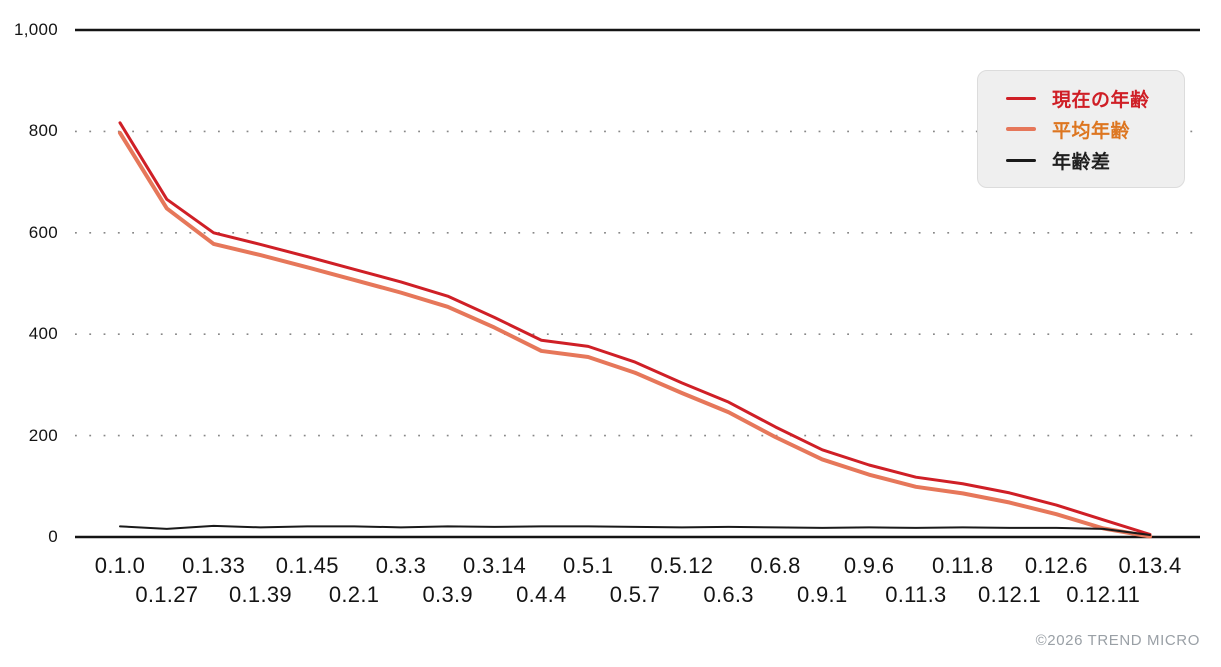 This screenshot has height=667, width=1221. What do you see at coordinates (1091, 131) in the screenshot?
I see `legend-label-average-age: 平均年齢` at bounding box center [1091, 131].